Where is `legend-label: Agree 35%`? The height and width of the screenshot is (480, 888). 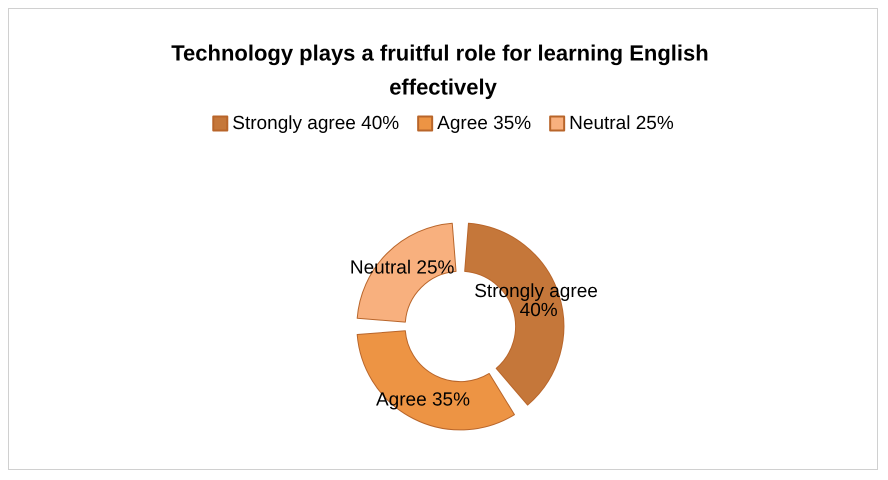
legend-label: Agree 35% is located at coordinates (484, 123).